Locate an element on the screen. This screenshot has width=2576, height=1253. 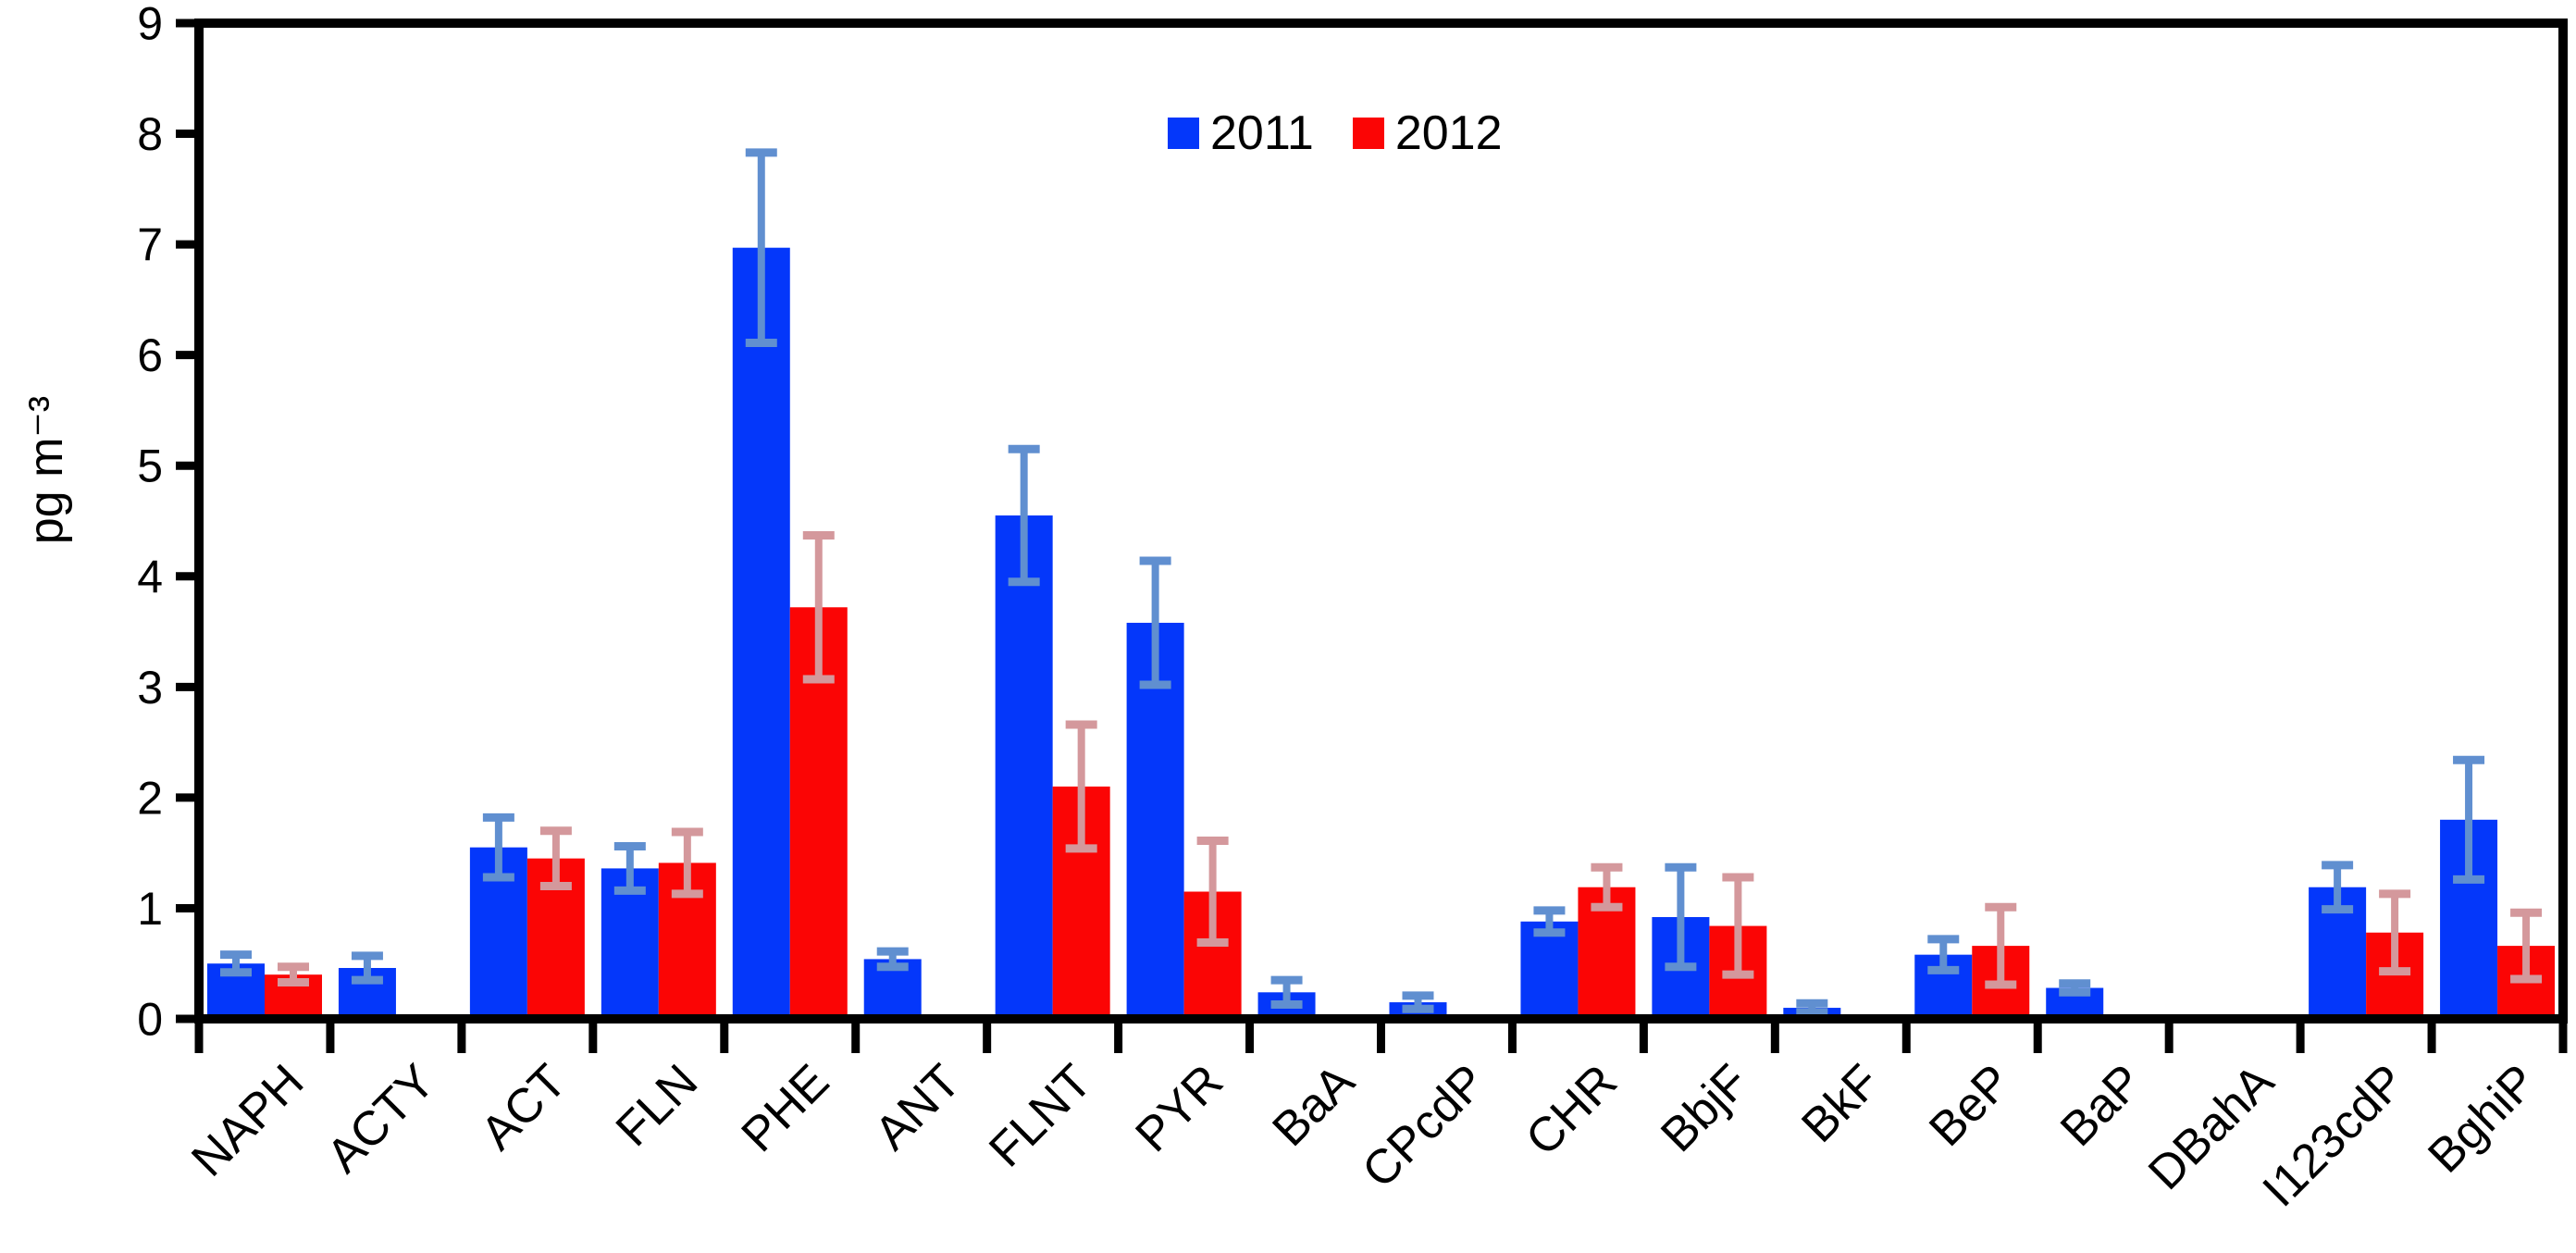
y-tick-label: 6 is located at coordinates (150, 355).